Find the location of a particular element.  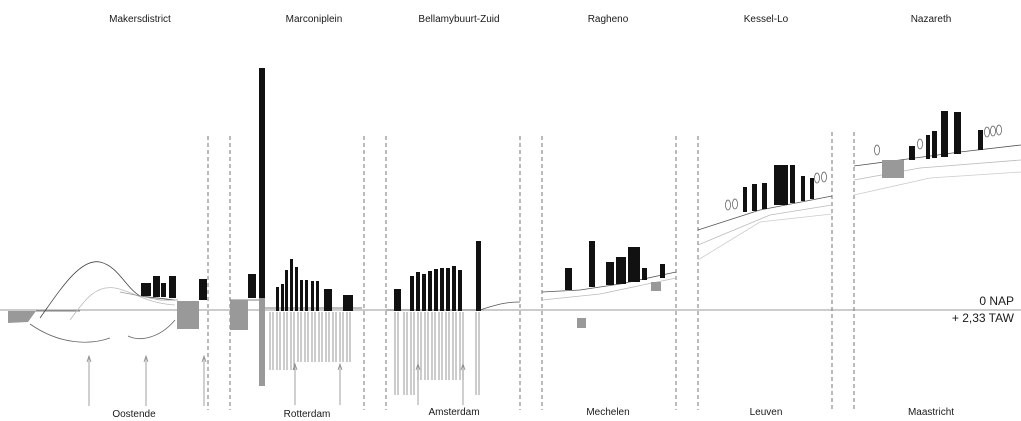

dune-profile-light is located at coordinates (122, 304).